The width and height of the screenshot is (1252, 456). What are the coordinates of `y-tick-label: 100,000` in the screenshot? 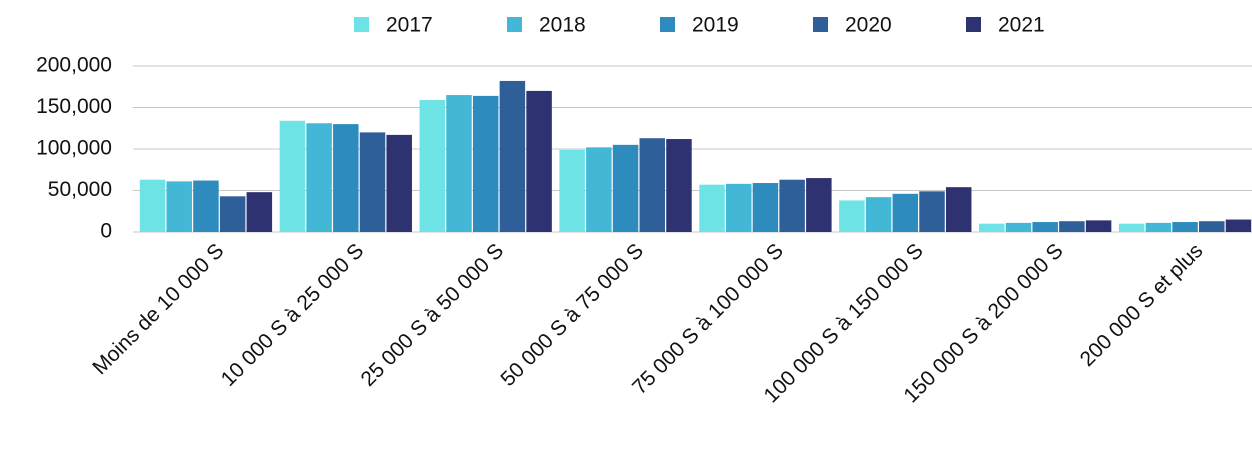 It's located at (74, 148).